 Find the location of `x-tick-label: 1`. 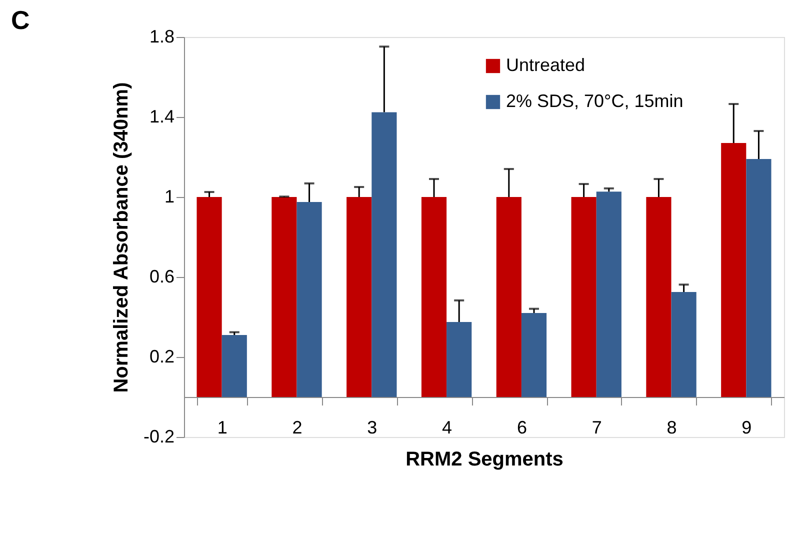

x-tick-label: 1 is located at coordinates (222, 428).